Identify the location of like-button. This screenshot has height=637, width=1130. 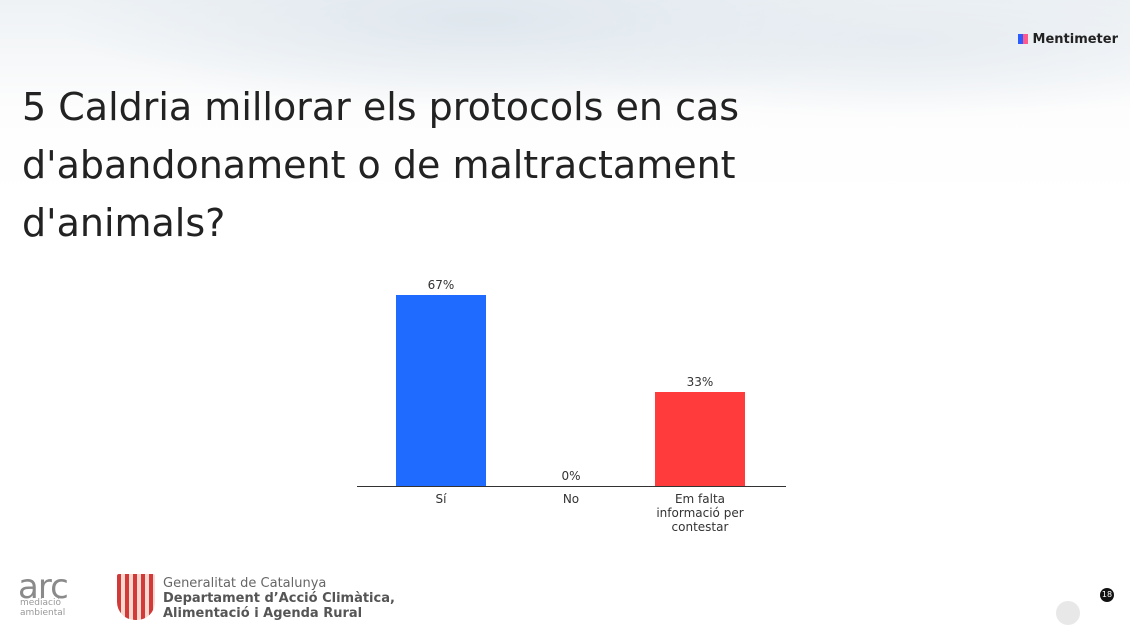
(1068, 613).